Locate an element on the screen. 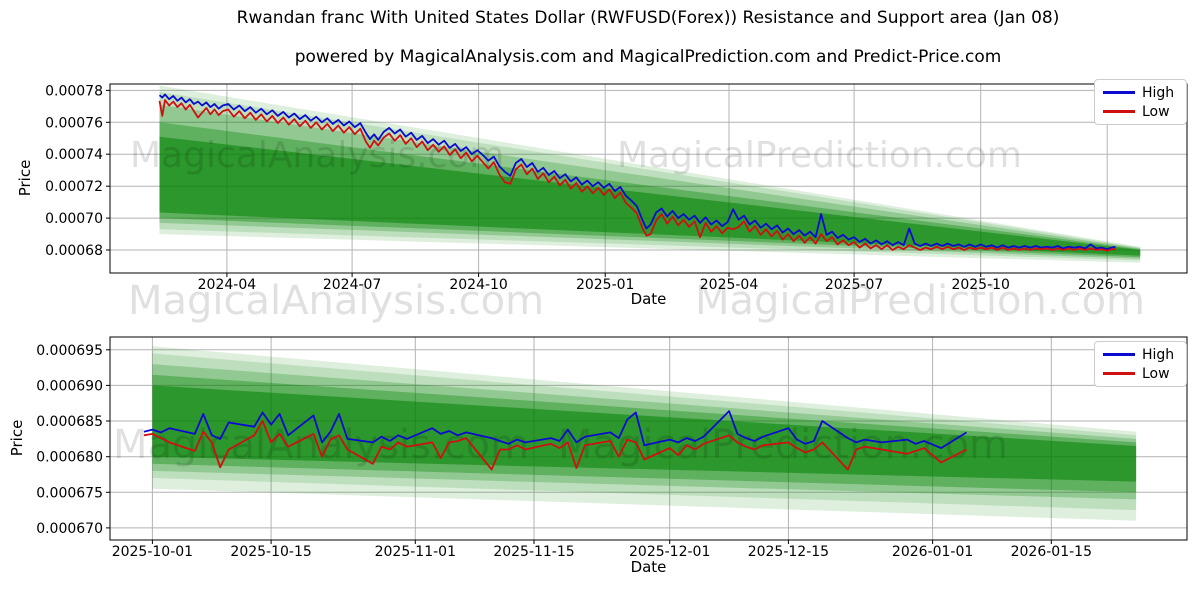 This screenshot has height=600, width=1200. x-tick-label: 2025-10-15 is located at coordinates (270, 552).